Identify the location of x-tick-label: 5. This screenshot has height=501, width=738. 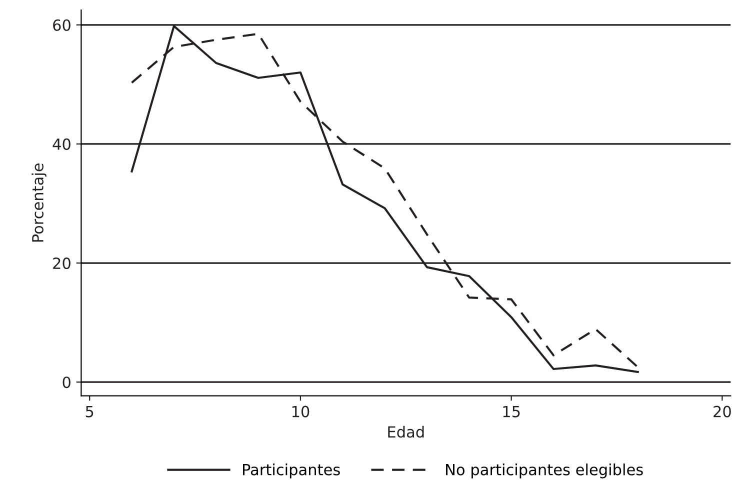
(90, 412).